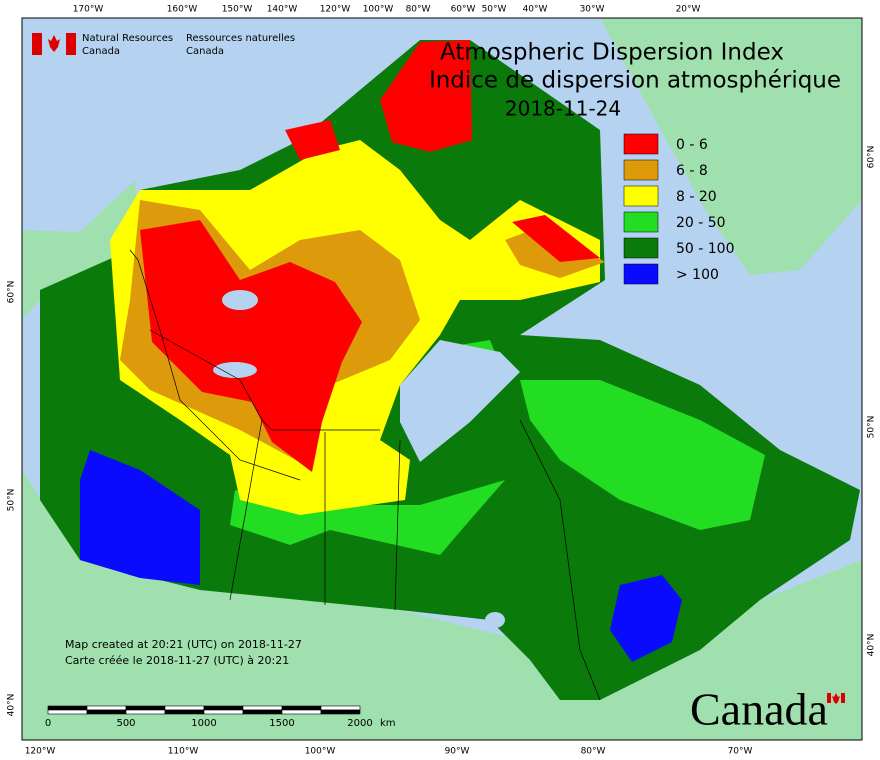  What do you see at coordinates (205, 51) in the screenshot?
I see `agency-name-fr: Canada` at bounding box center [205, 51].